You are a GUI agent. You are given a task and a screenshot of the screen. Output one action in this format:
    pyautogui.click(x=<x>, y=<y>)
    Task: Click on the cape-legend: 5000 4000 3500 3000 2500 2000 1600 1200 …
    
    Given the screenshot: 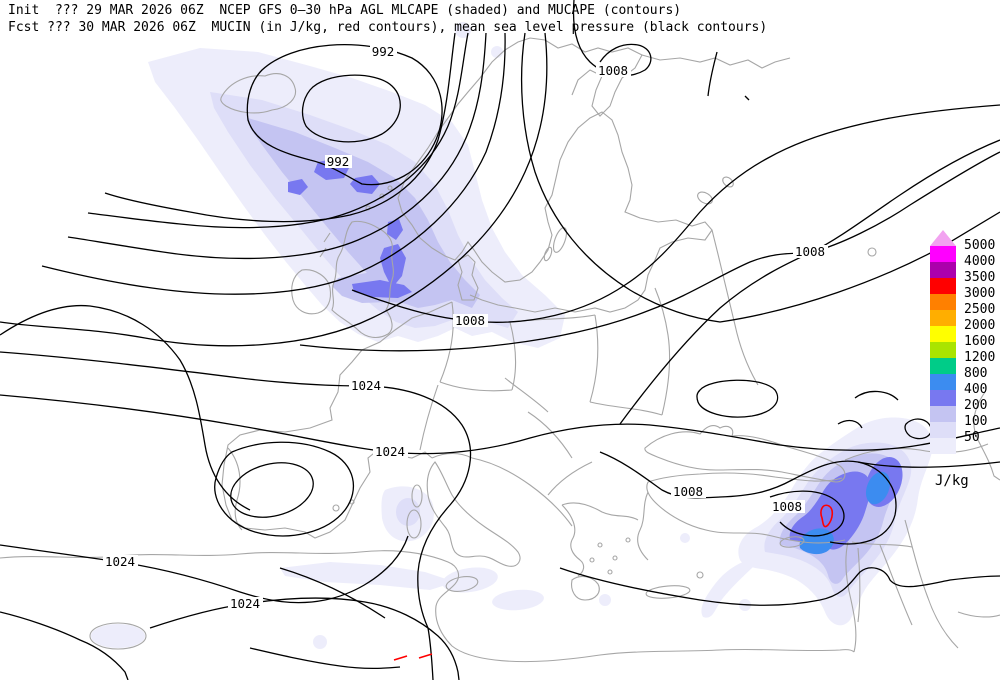 What is the action you would take?
    pyautogui.click(x=962, y=342)
    